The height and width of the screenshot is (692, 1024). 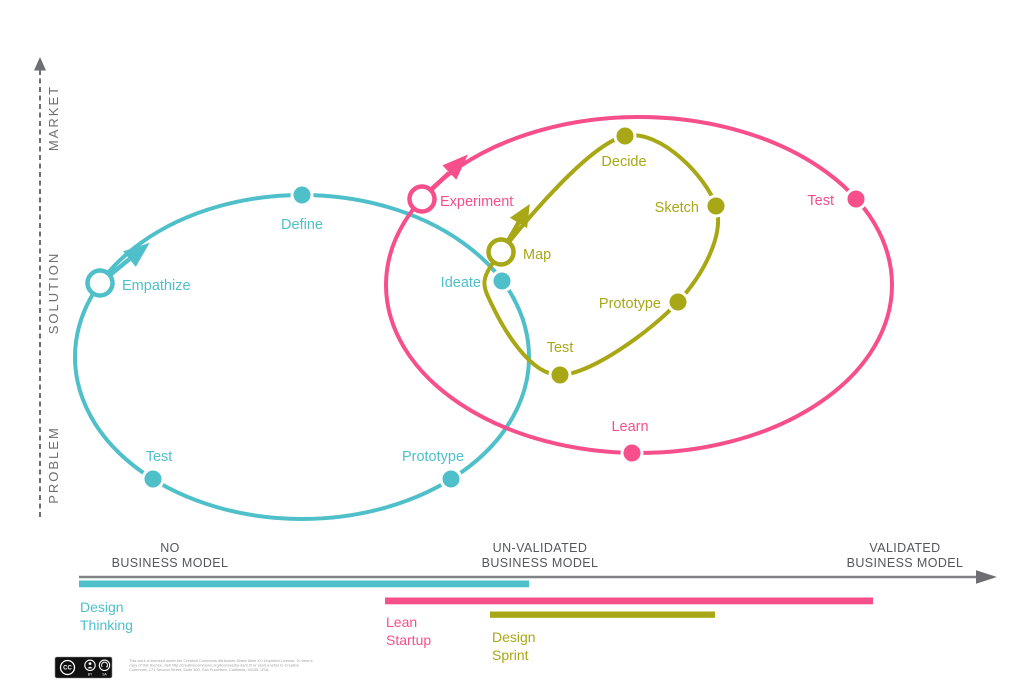 What do you see at coordinates (408, 631) in the screenshot?
I see `lean-startup-bar-label: Lean Startup` at bounding box center [408, 631].